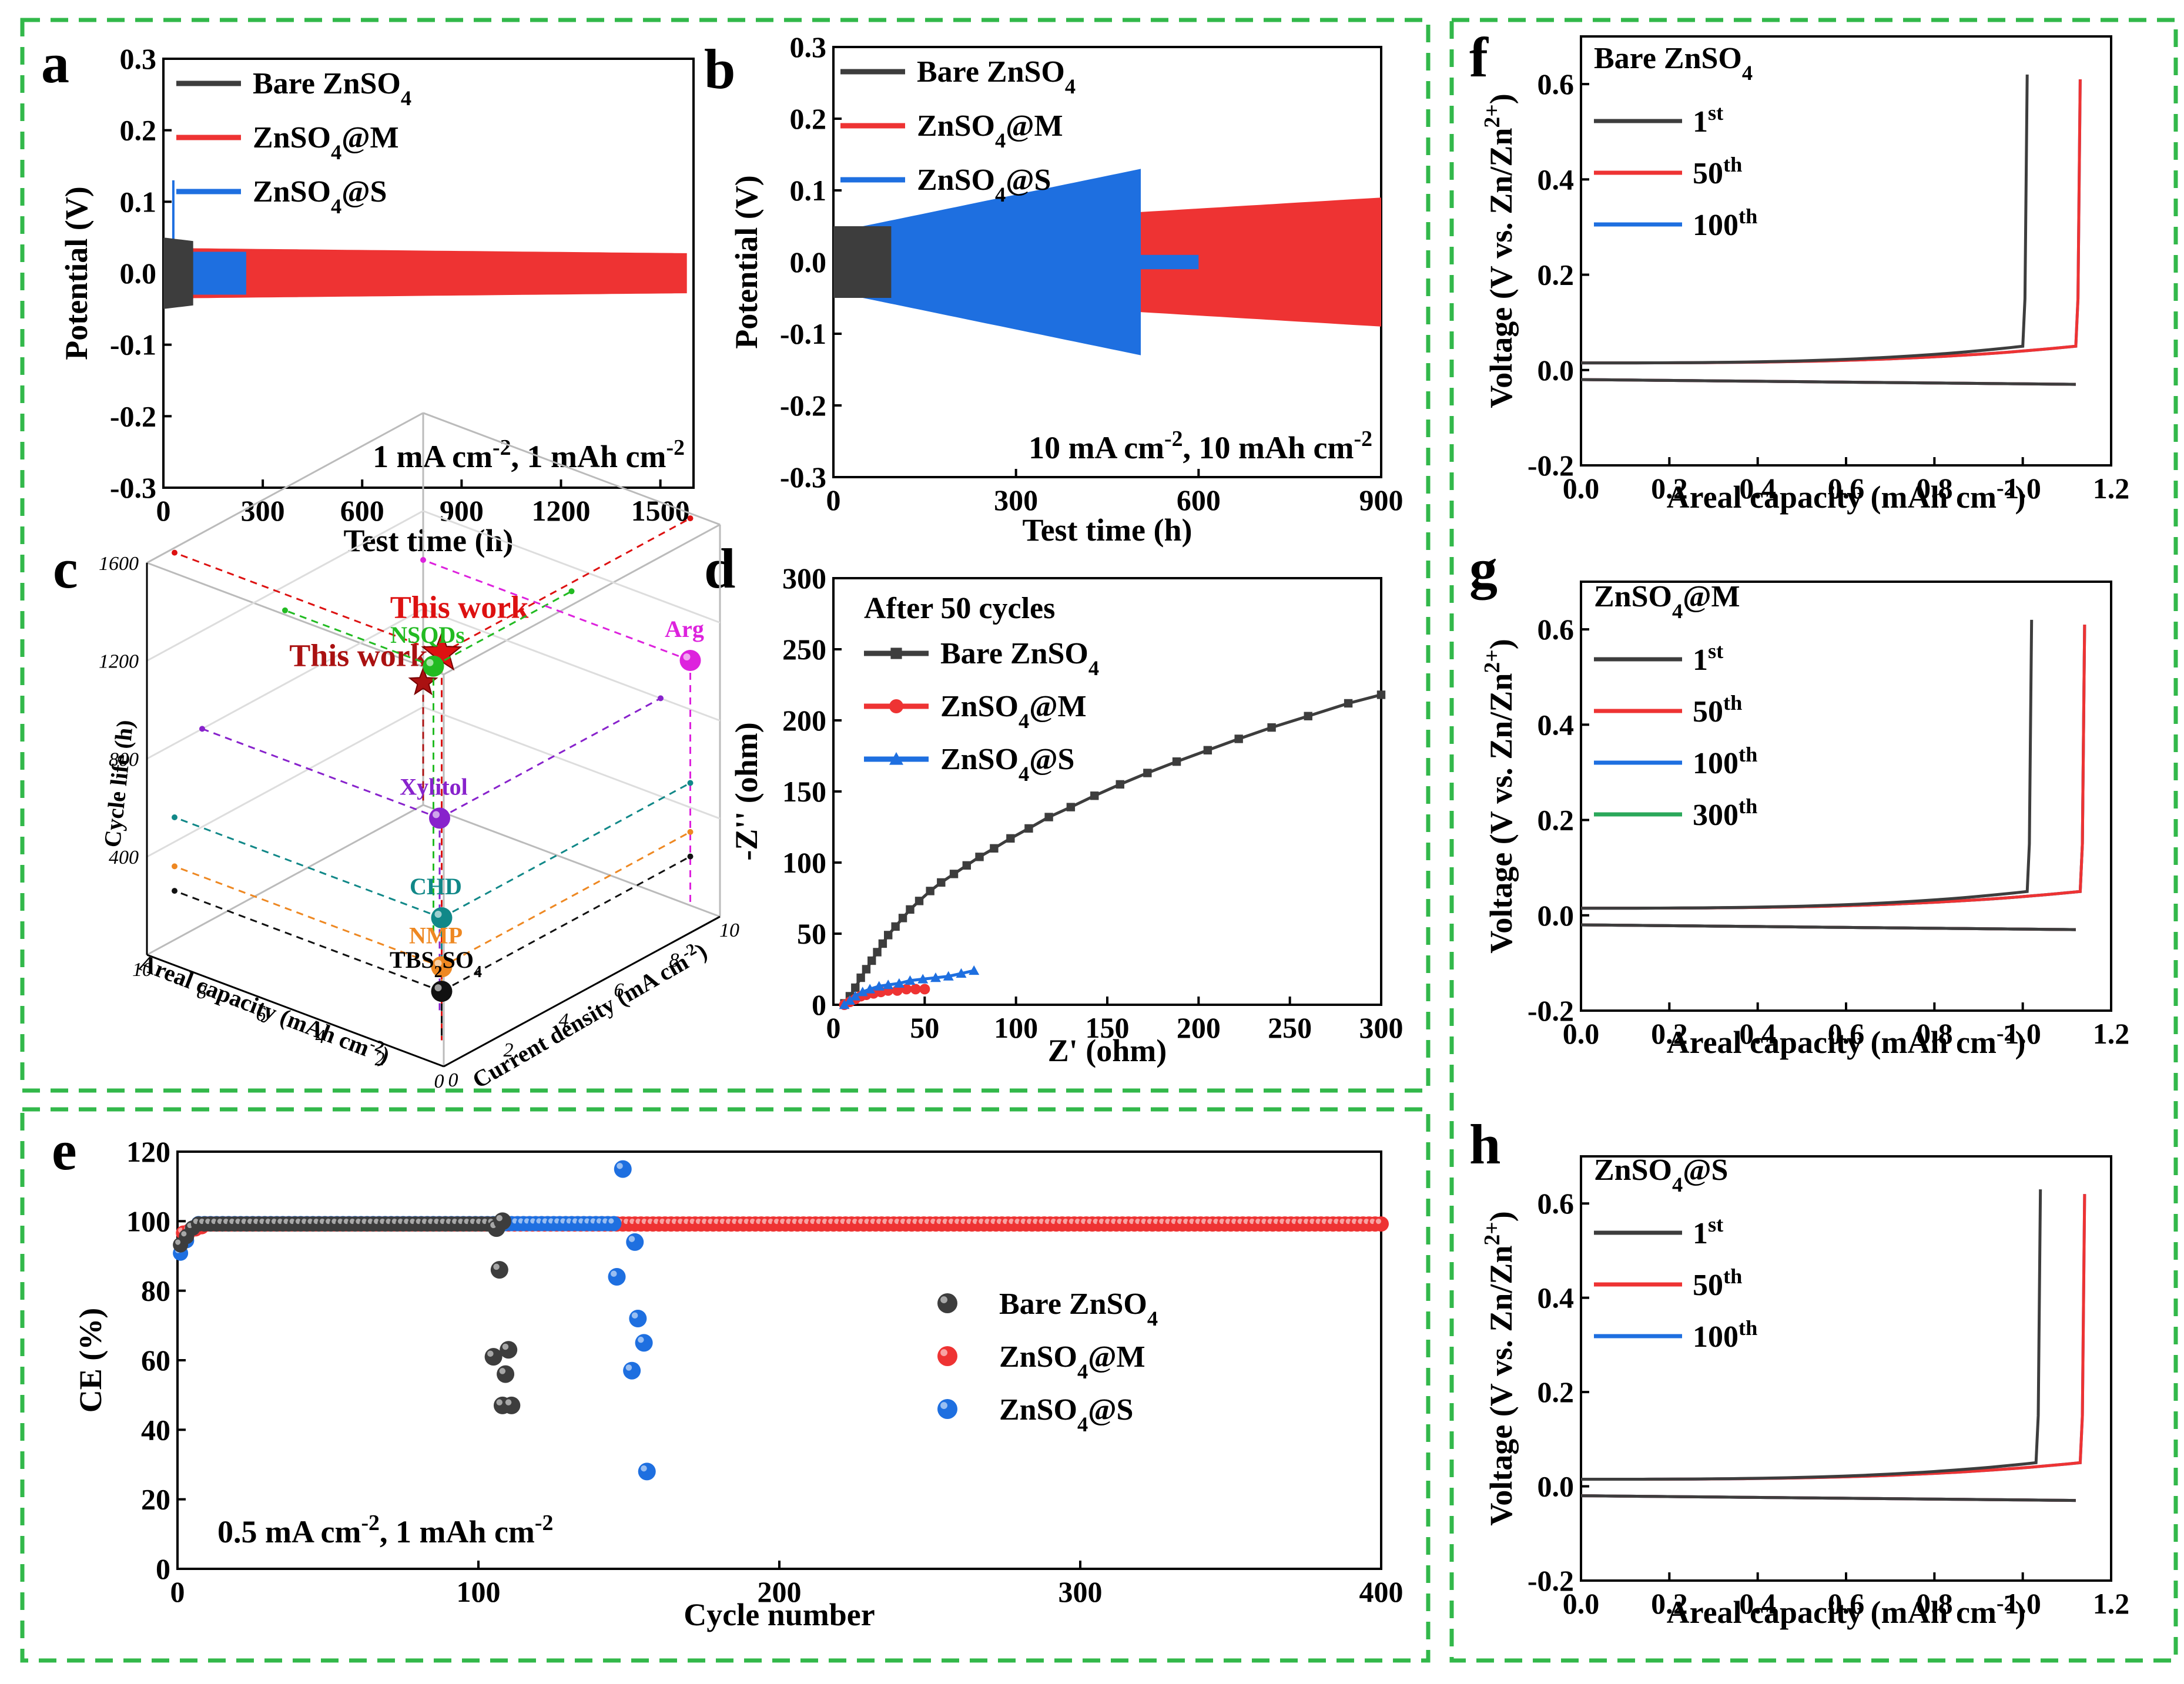  Describe the element at coordinates (429, 540) in the screenshot. I see `x-axis-label-part: Test time (h)` at that location.